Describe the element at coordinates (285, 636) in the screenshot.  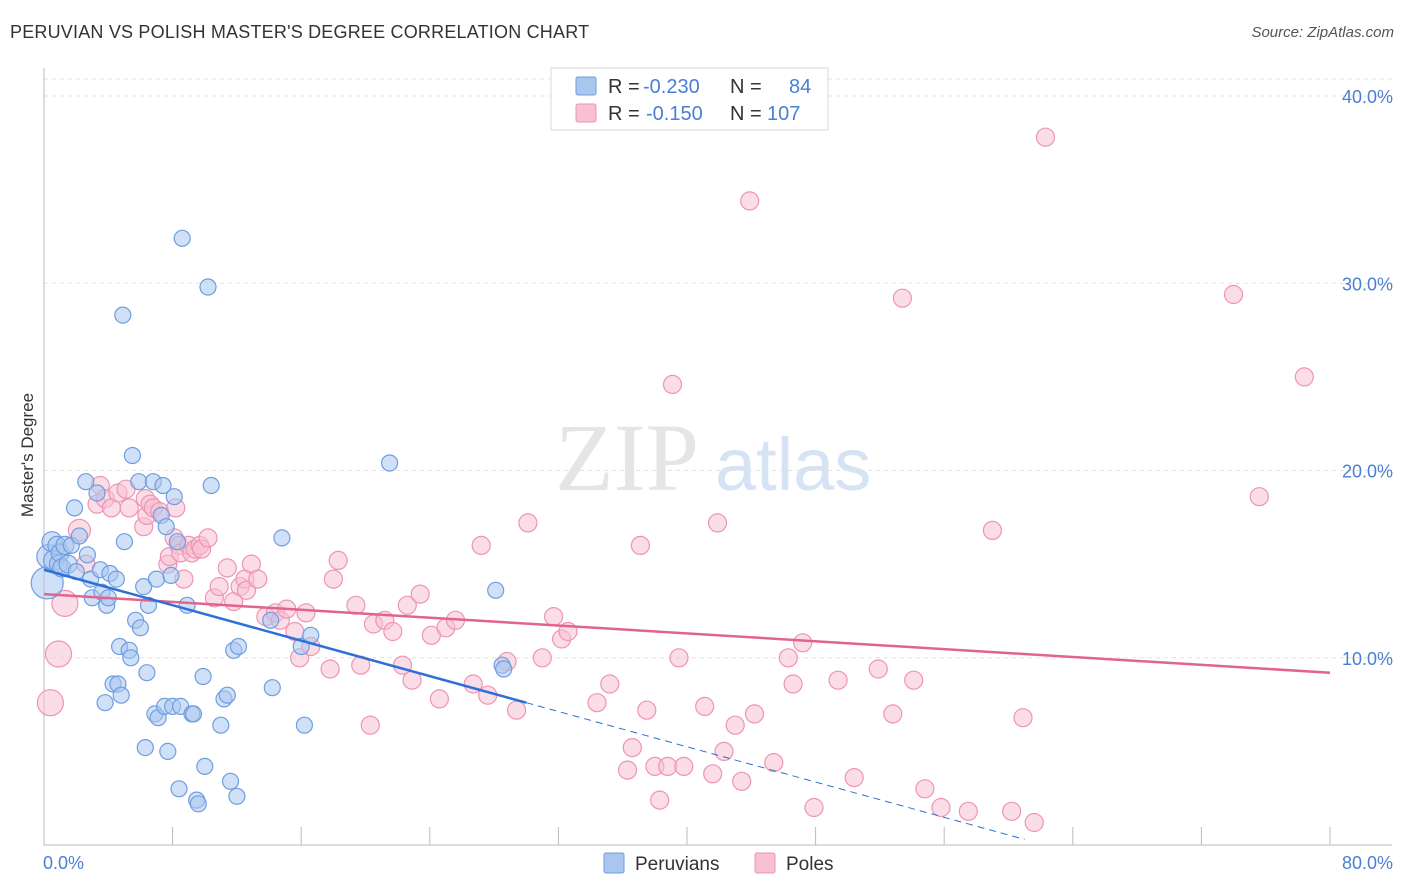
I see `peruvians-trend-line` at that location.